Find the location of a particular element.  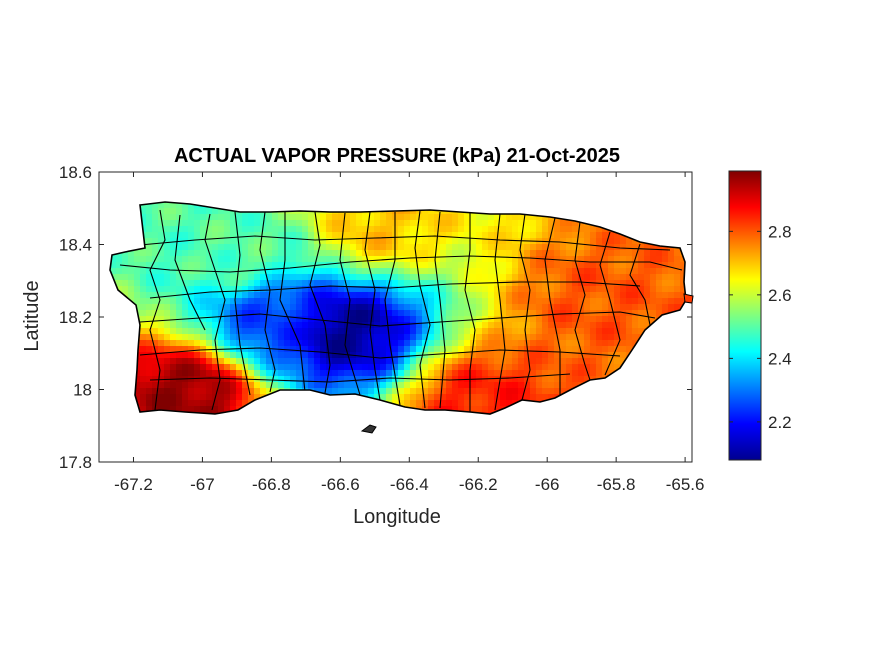

eastern-islets is located at coordinates (688, 298).